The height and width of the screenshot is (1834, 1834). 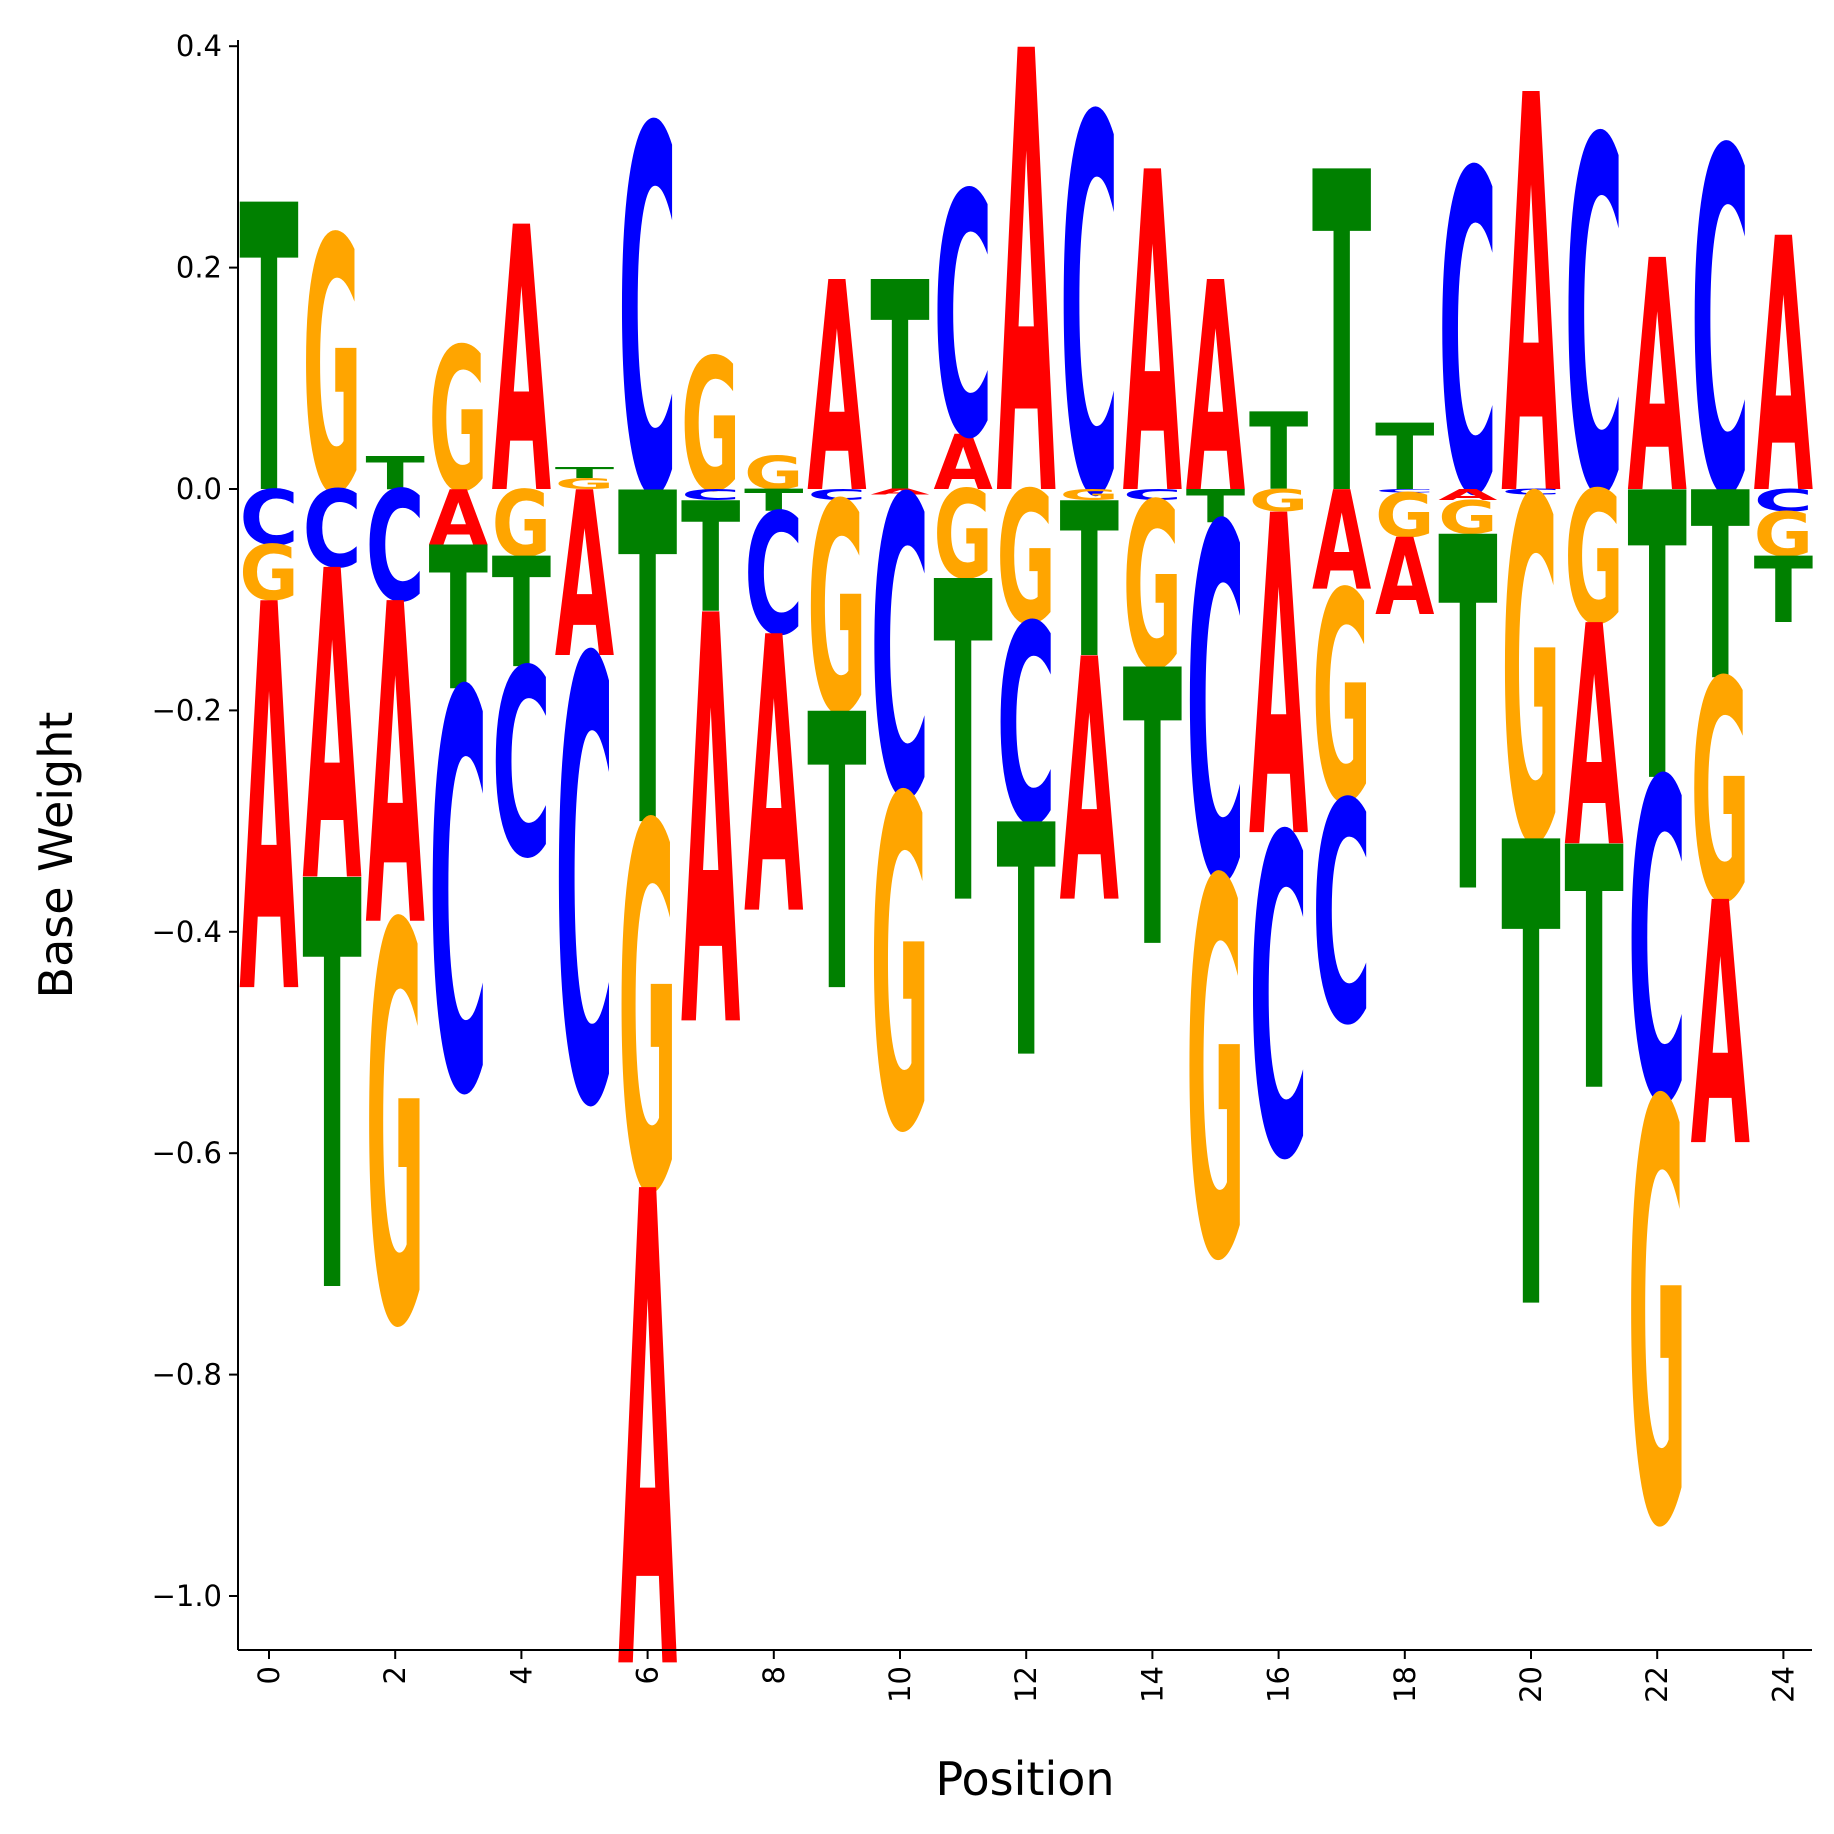 What do you see at coordinates (1153, 337) in the screenshot?
I see `logo-letter-a-pos-14: A` at bounding box center [1153, 337].